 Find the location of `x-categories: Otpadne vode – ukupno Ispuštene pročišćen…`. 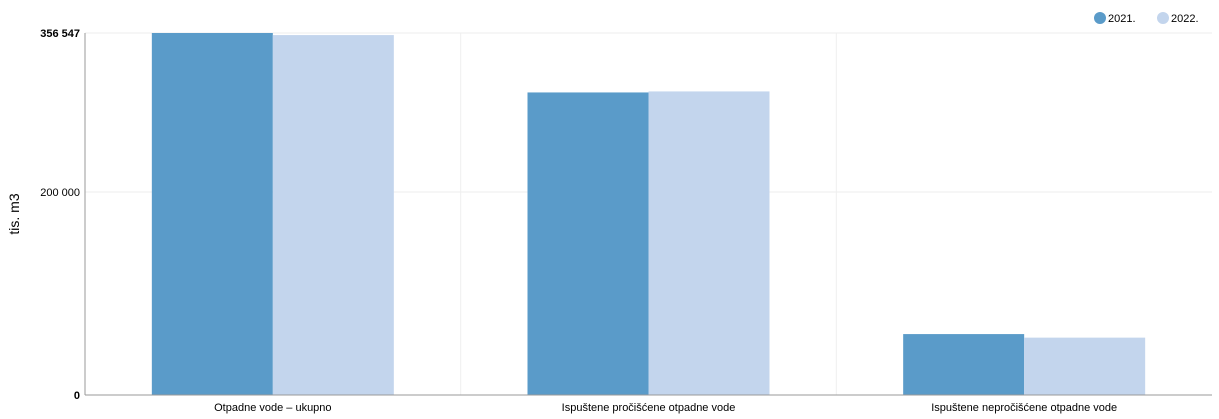

x-categories: Otpadne vode – ukupno Ispuštene pročišćen… is located at coordinates (665, 408).